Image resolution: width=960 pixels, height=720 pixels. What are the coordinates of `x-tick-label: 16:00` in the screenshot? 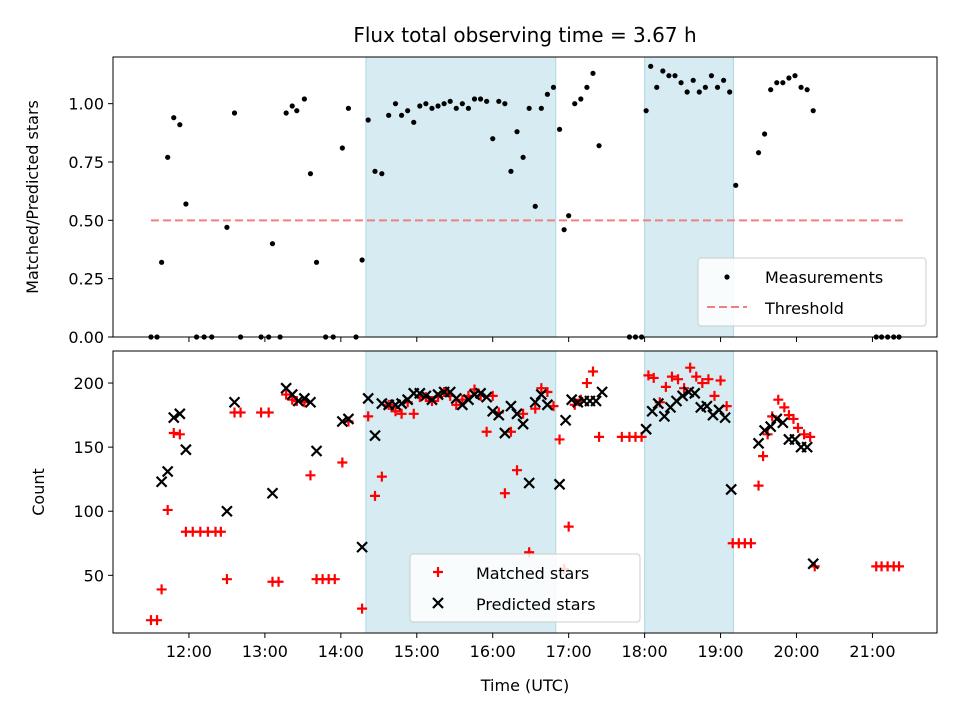 It's located at (493, 651).